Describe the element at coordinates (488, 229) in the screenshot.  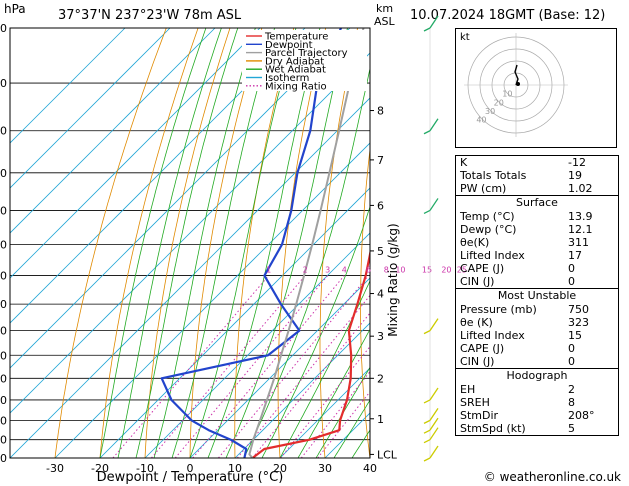
I see `index-label: Dewp (°C)` at that location.